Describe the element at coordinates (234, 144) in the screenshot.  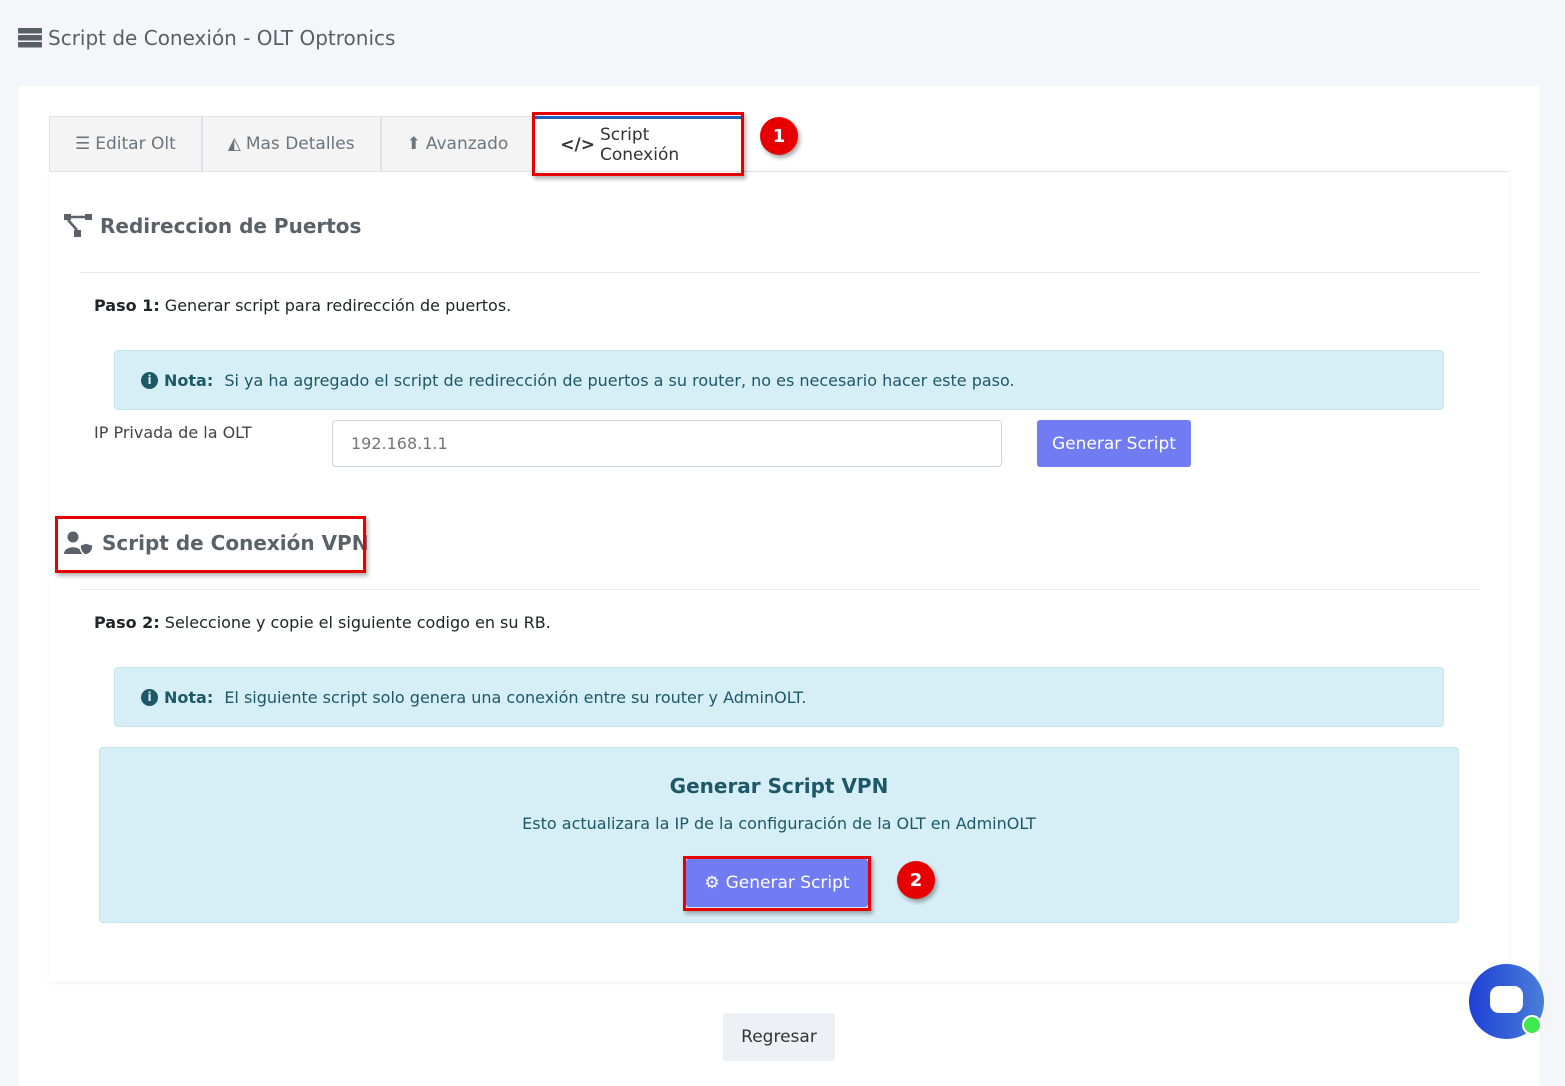
I see `area-chart-icon: ◭` at that location.